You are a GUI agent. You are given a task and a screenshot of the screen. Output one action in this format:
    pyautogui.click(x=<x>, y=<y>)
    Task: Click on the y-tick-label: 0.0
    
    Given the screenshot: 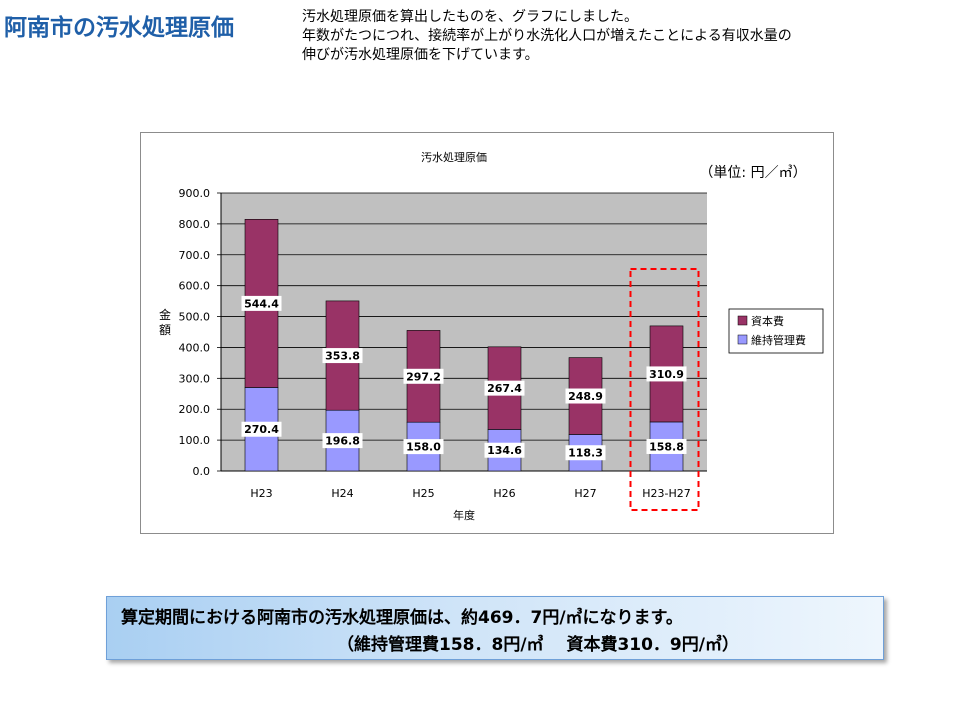 What is the action you would take?
    pyautogui.click(x=202, y=471)
    